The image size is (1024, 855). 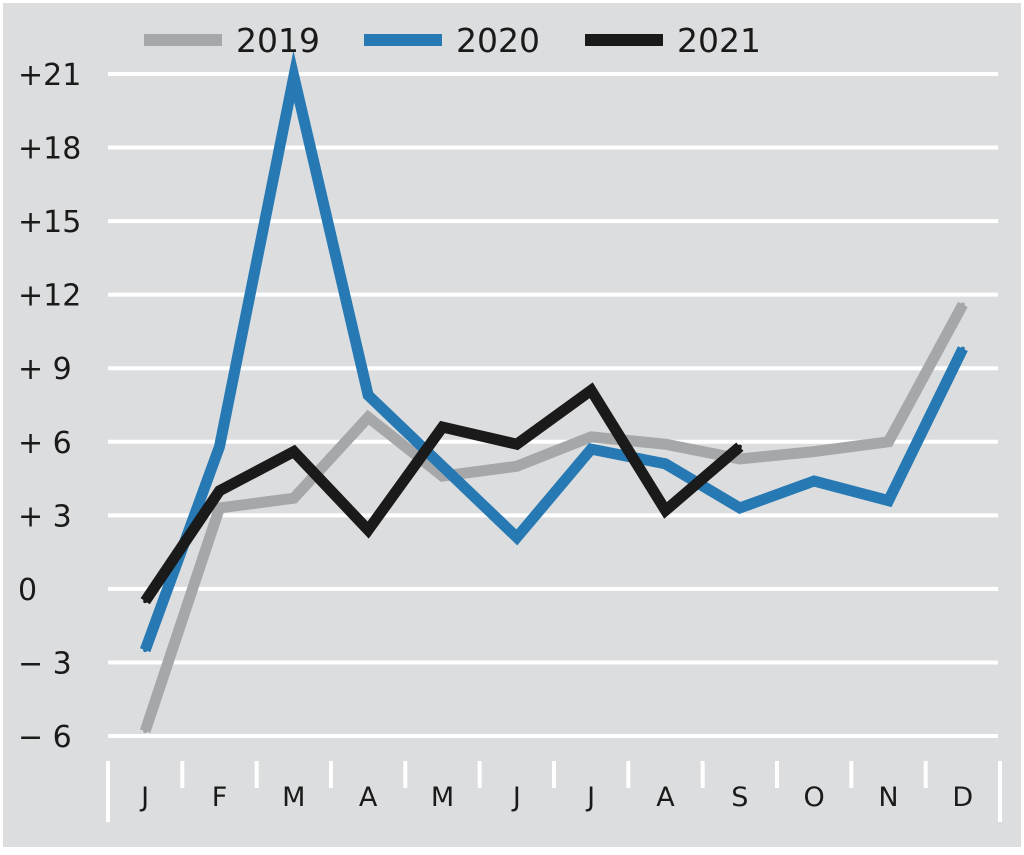 What do you see at coordinates (719, 40) in the screenshot?
I see `legend-label-2021: 2021` at bounding box center [719, 40].